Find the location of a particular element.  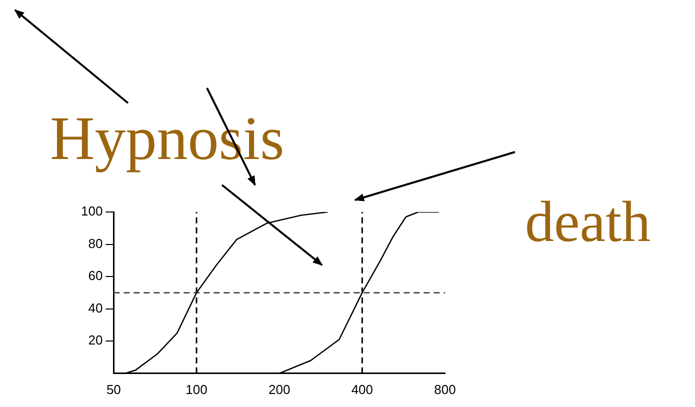

x-tick-label: 50 is located at coordinates (113, 389).